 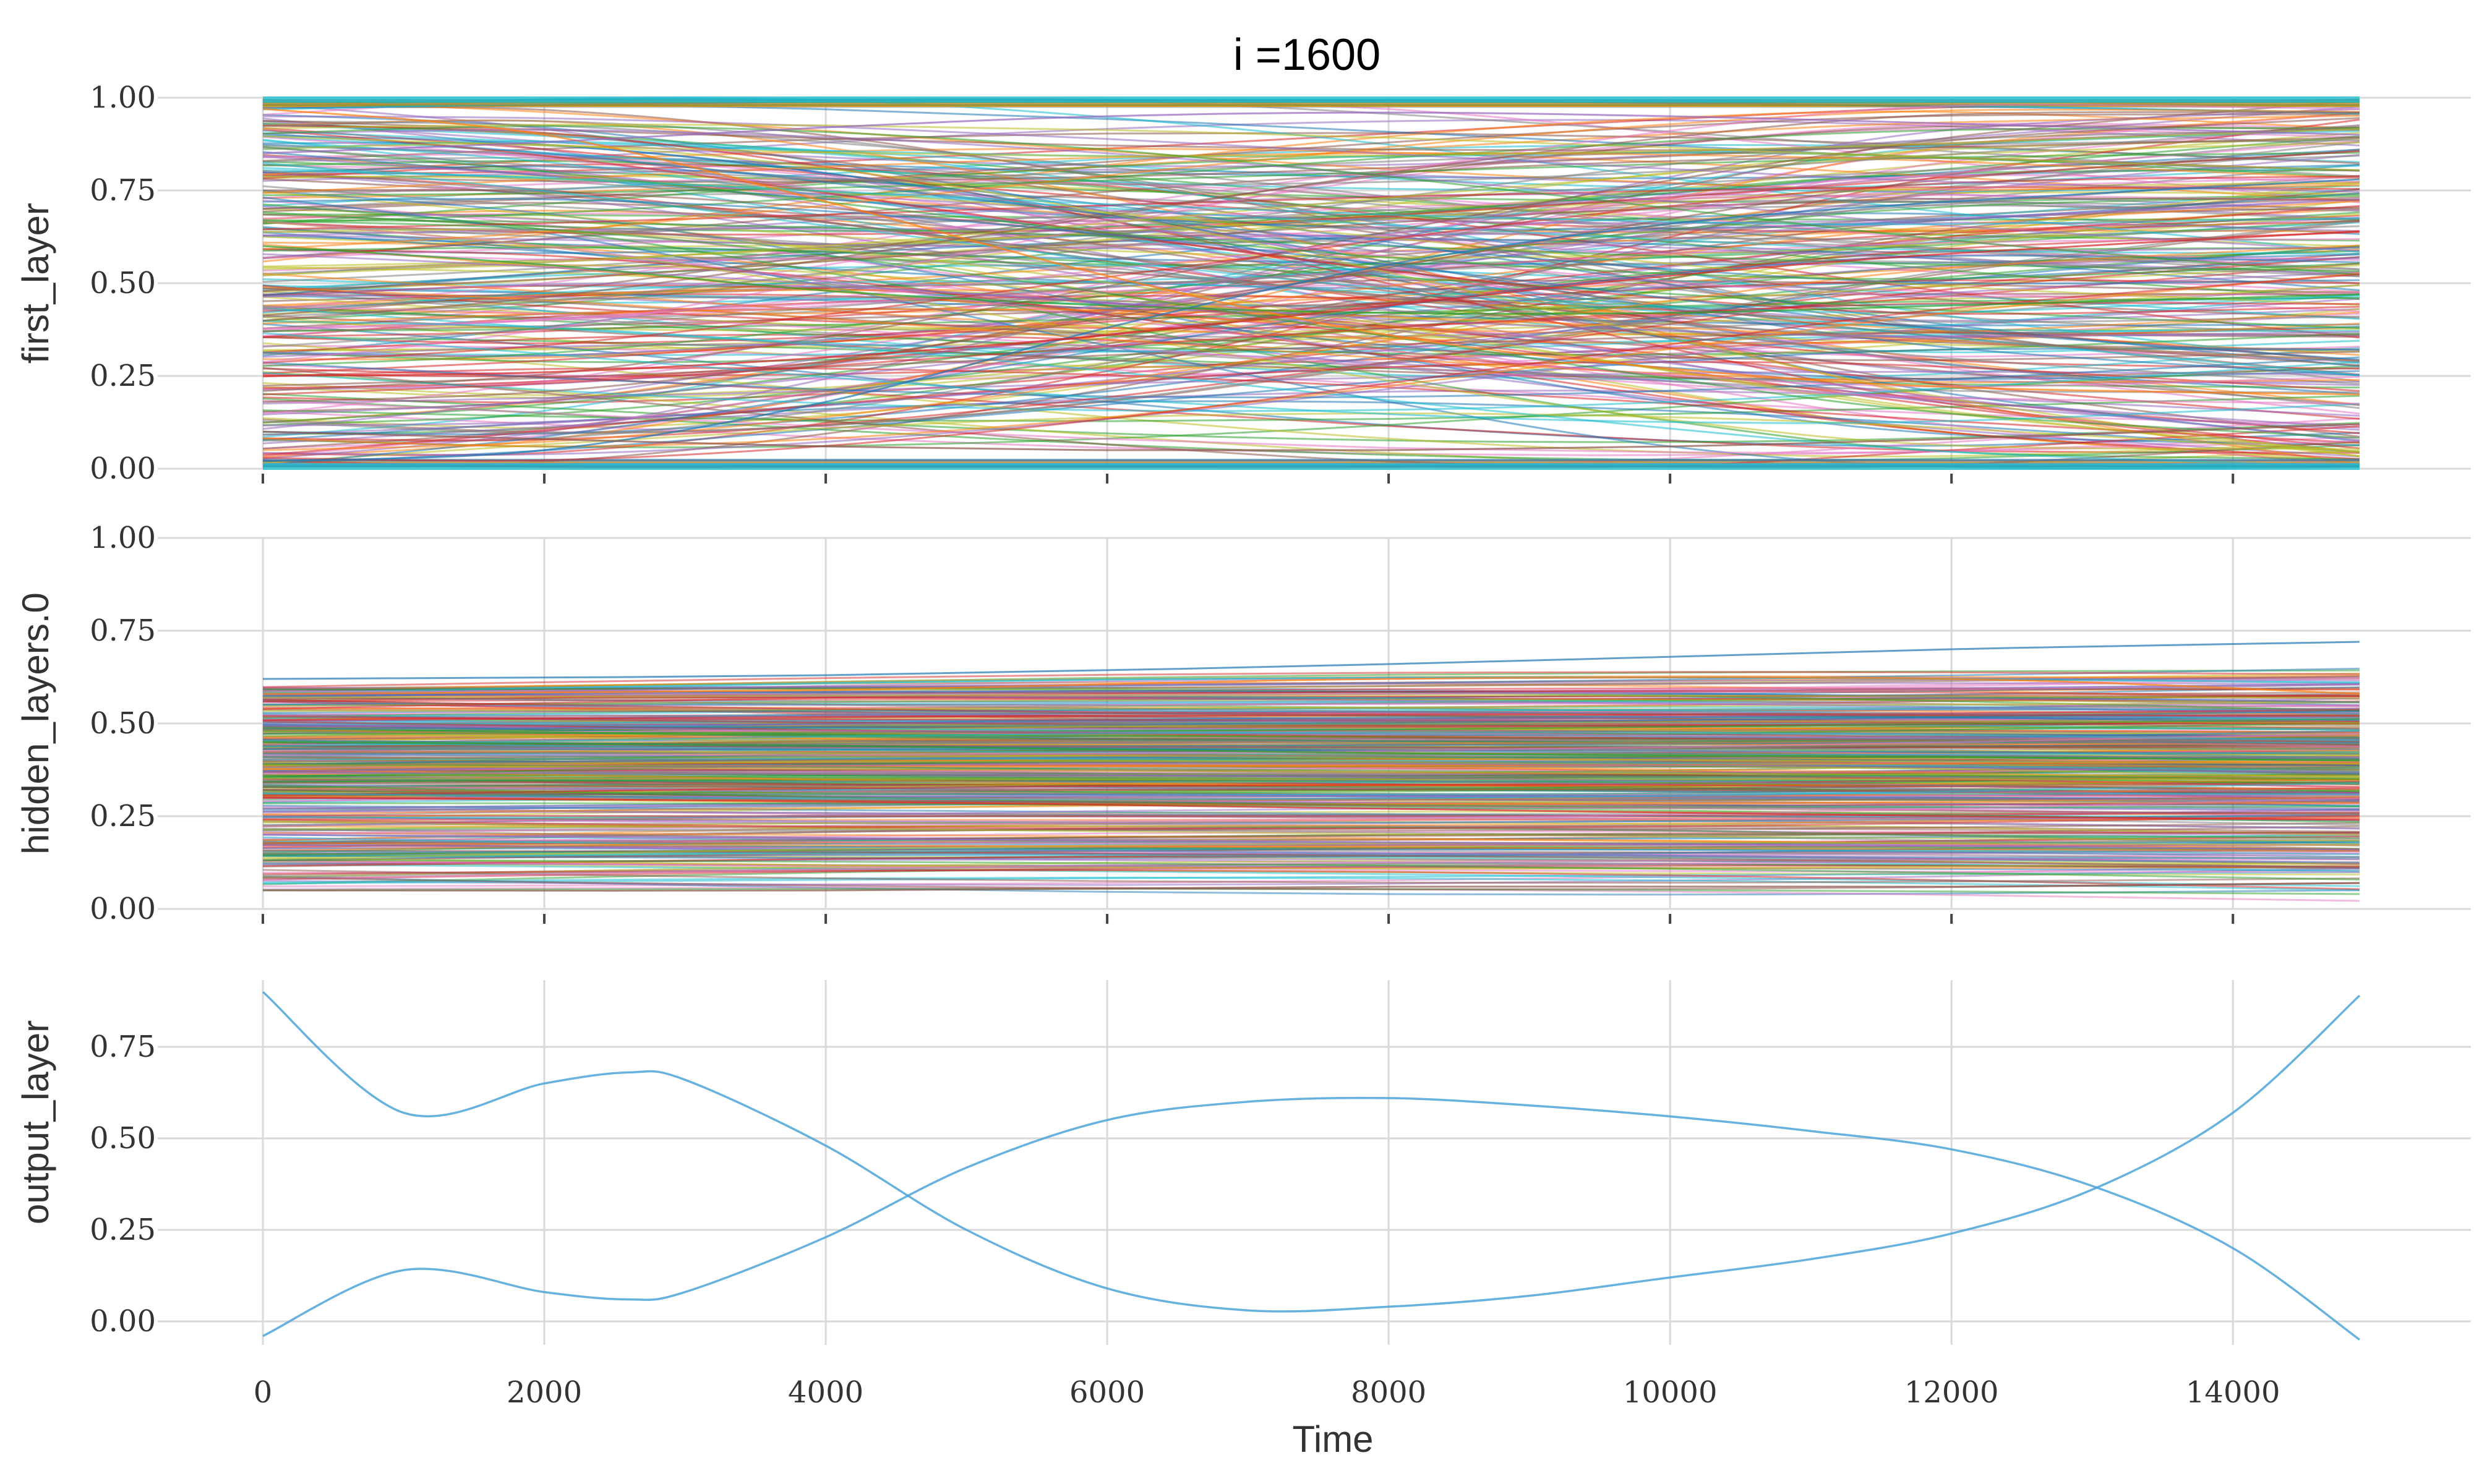 What do you see at coordinates (1952, 1392) in the screenshot?
I see `x-tick-label: 12000` at bounding box center [1952, 1392].